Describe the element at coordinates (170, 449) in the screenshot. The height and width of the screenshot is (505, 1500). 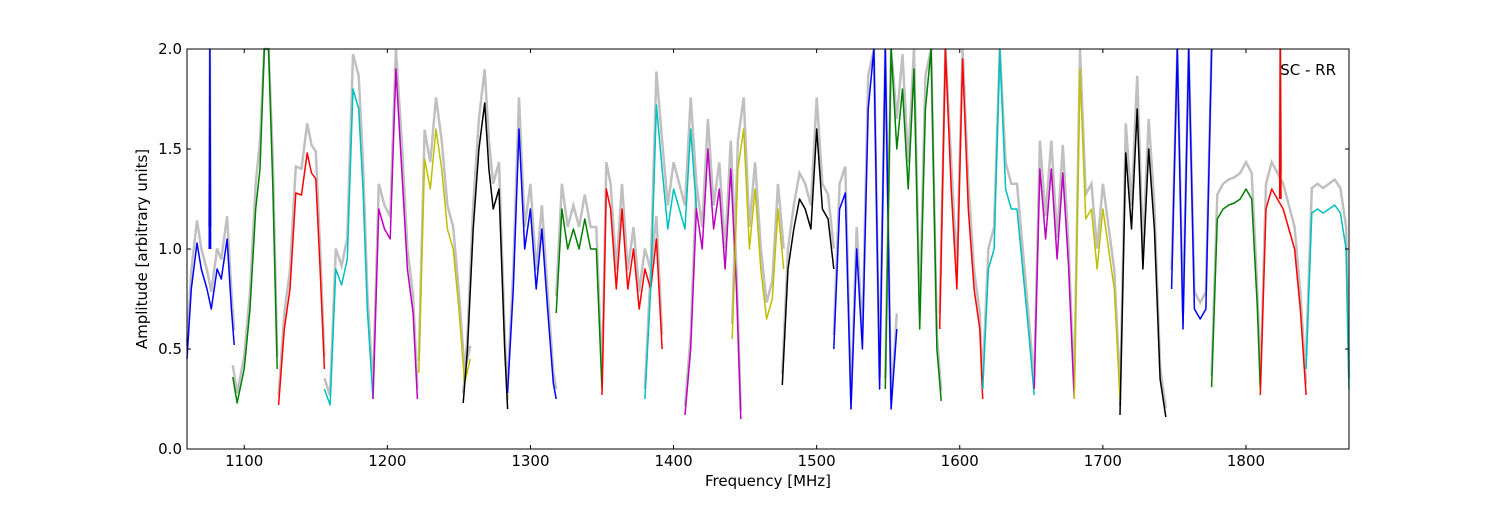
I see `y-tick-label-0: 0.0` at that location.